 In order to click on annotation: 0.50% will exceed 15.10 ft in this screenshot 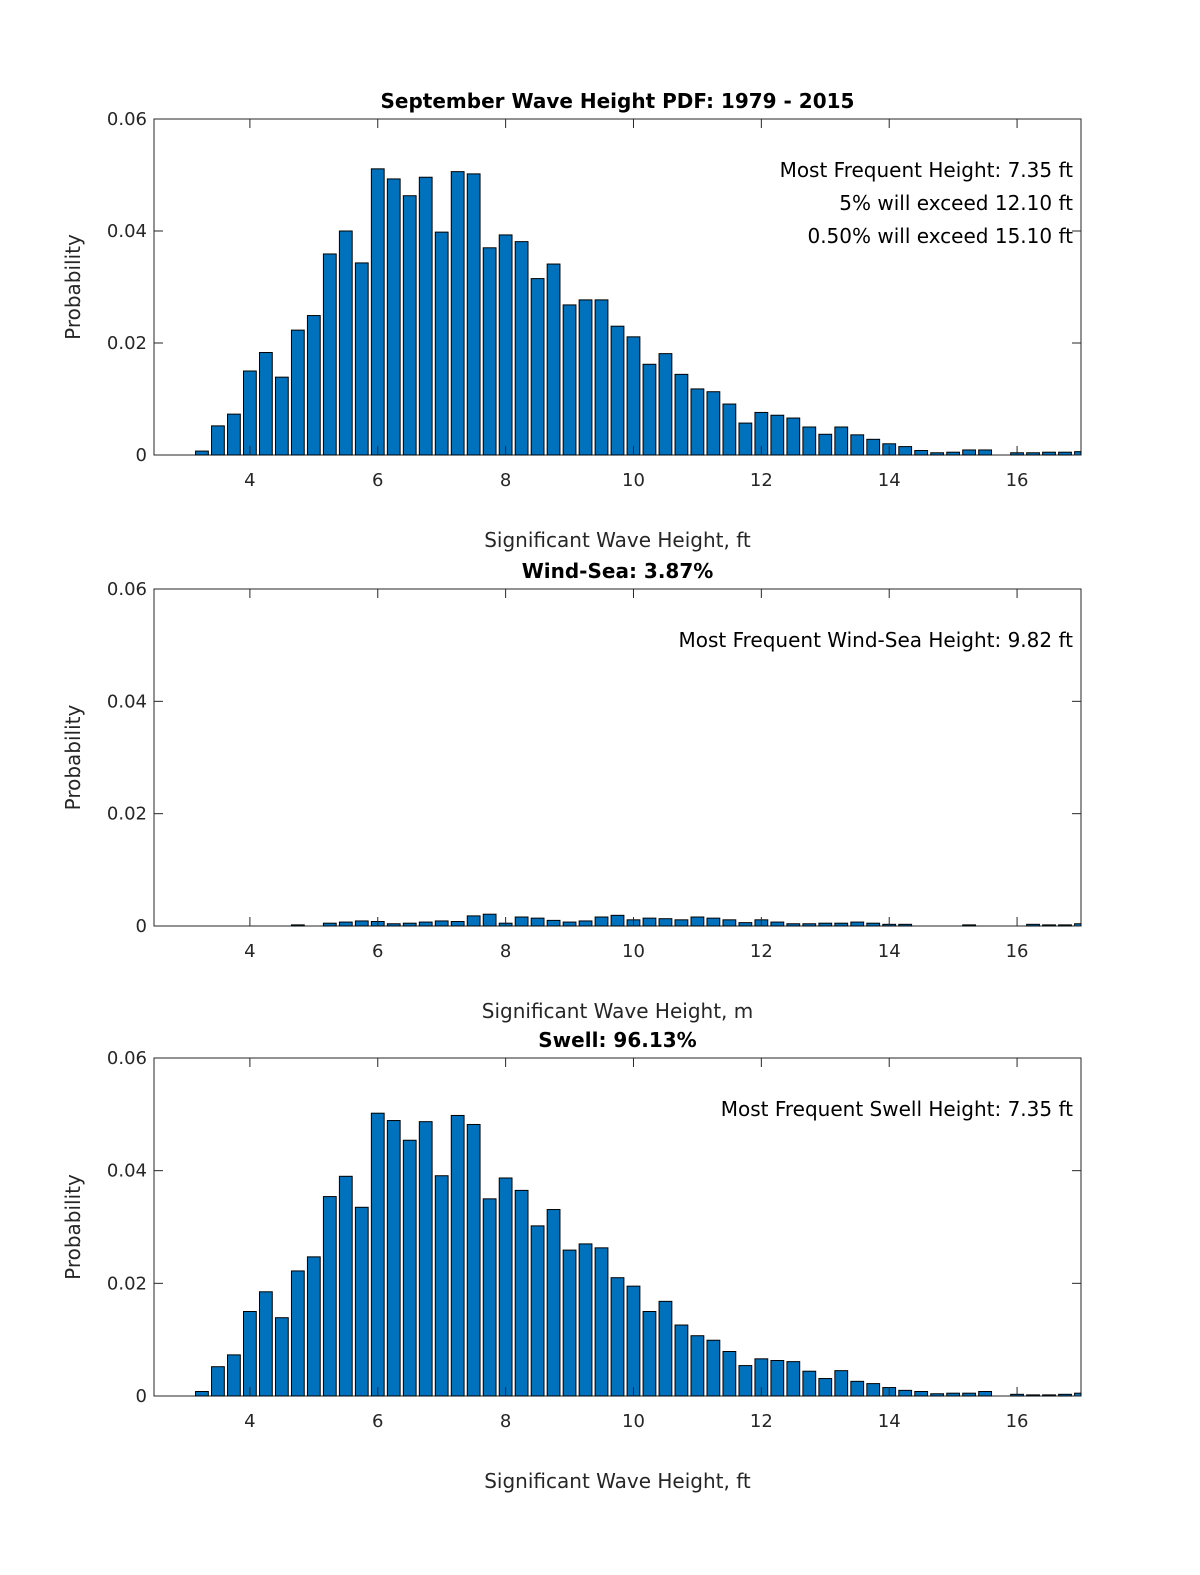, I will do `click(940, 236)`.